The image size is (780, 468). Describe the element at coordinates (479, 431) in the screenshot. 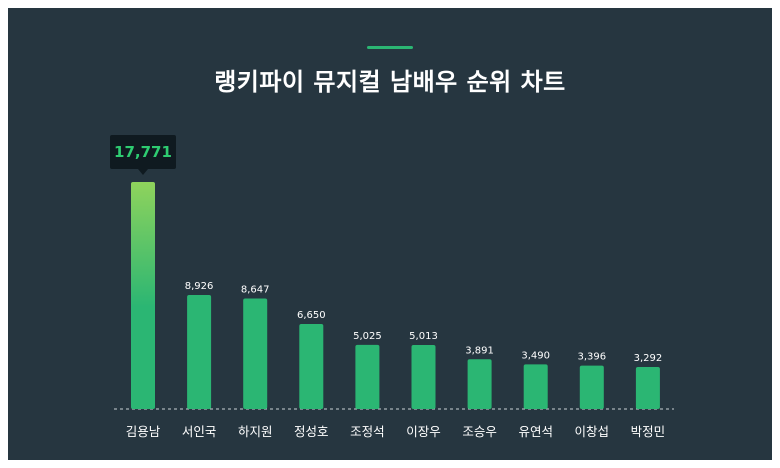

I see `category-label: 조승우` at that location.